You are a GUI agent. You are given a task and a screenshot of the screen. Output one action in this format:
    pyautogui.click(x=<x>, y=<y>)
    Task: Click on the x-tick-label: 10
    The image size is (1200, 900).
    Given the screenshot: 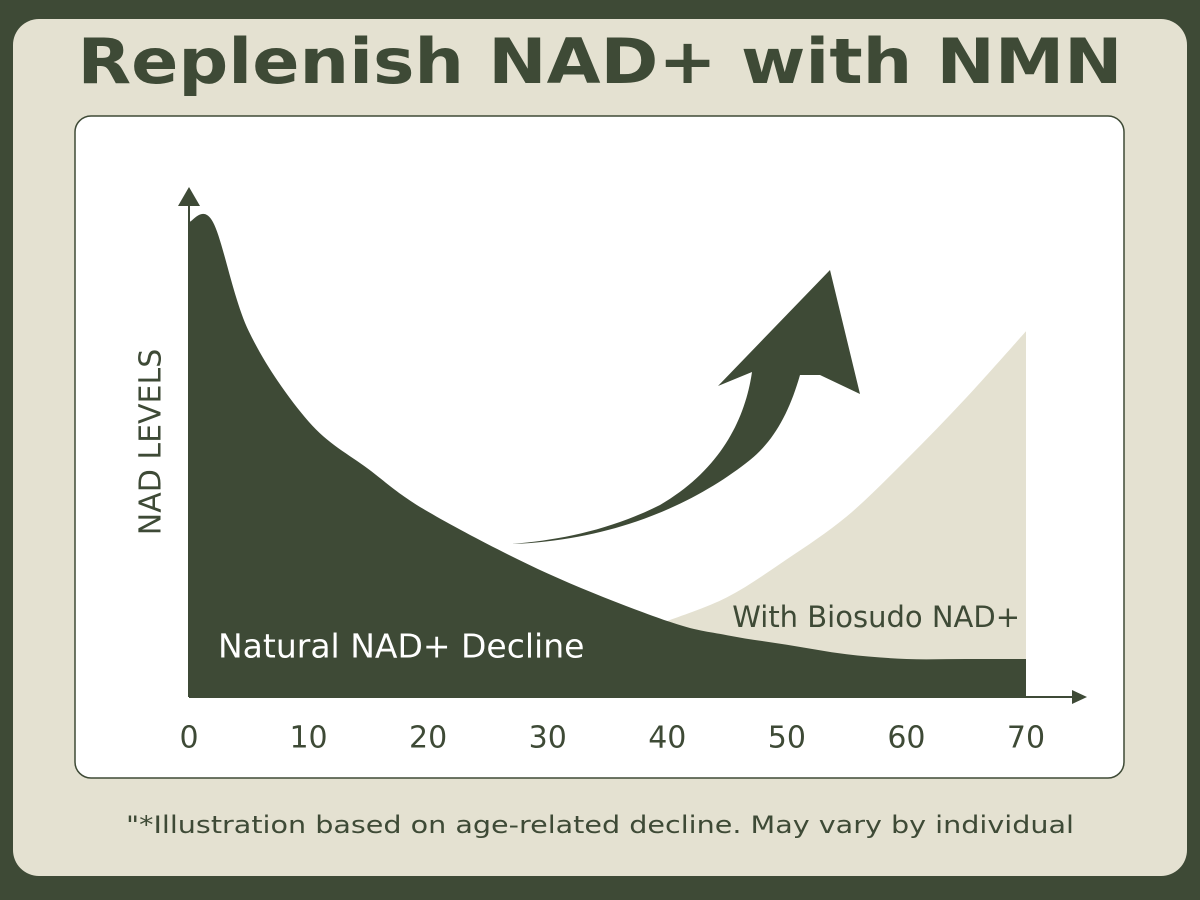 What is the action you would take?
    pyautogui.click(x=308, y=738)
    